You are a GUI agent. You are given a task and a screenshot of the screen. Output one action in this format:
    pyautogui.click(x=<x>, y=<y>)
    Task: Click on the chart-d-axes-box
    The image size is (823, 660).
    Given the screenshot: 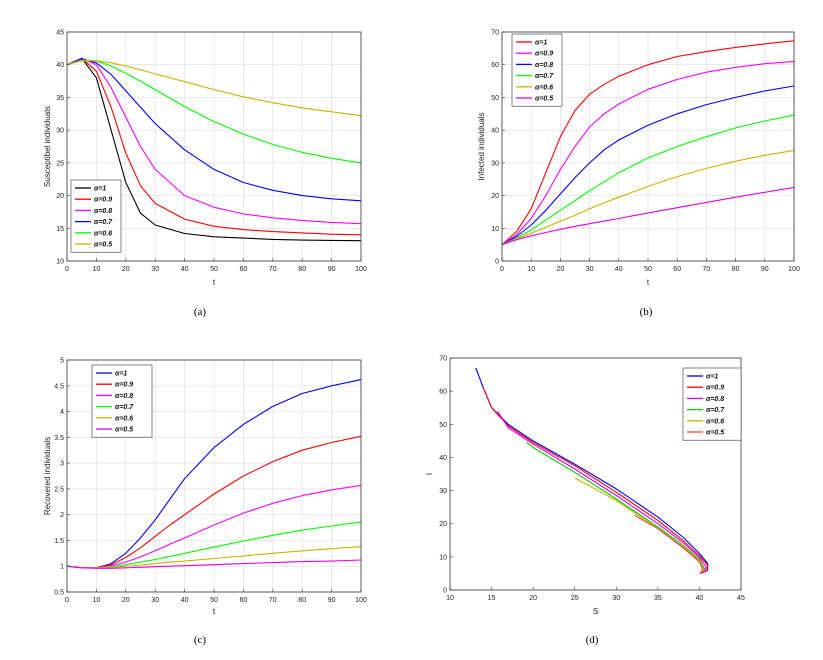 What is the action you would take?
    pyautogui.click(x=595, y=474)
    